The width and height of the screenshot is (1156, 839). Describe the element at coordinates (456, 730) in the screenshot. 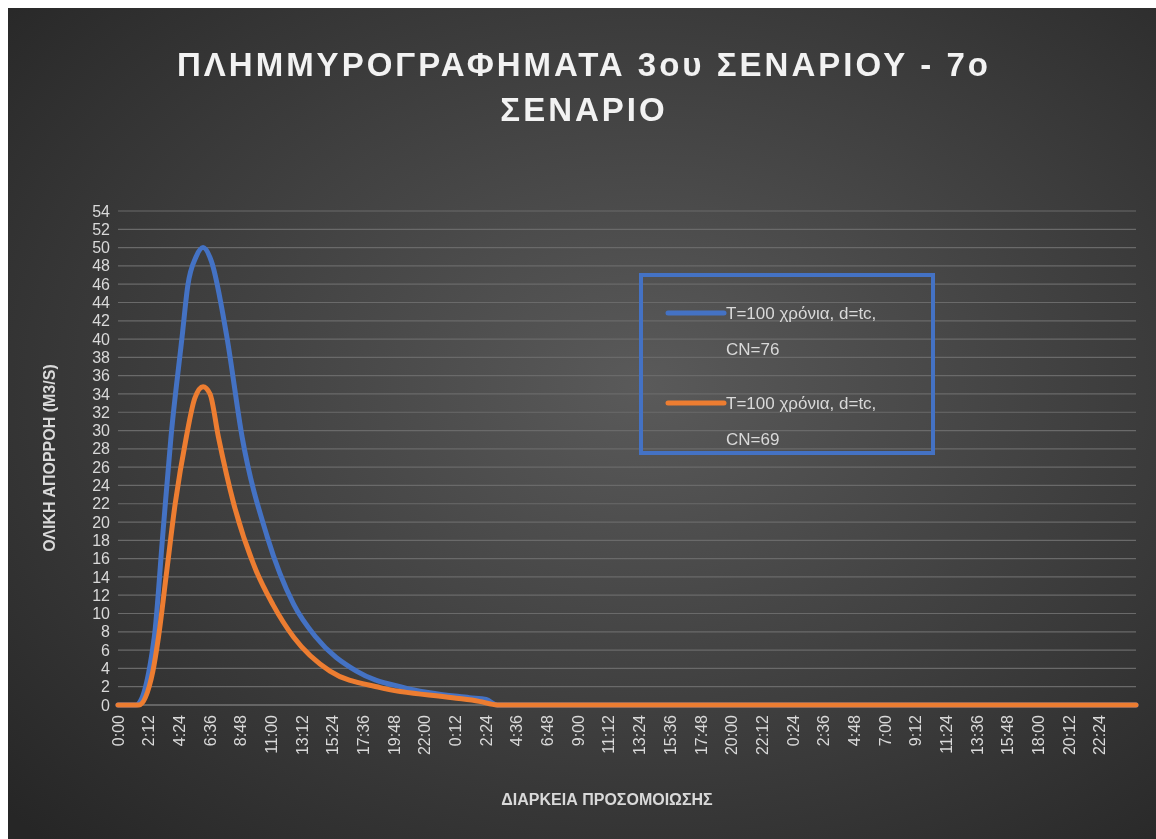

I see `x-tick-label: 0:12` at that location.